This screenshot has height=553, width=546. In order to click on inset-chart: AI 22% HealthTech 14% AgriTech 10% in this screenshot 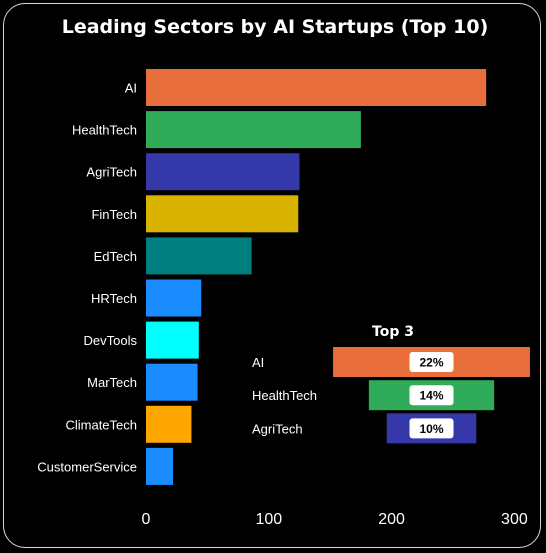, I will do `click(391, 395)`.